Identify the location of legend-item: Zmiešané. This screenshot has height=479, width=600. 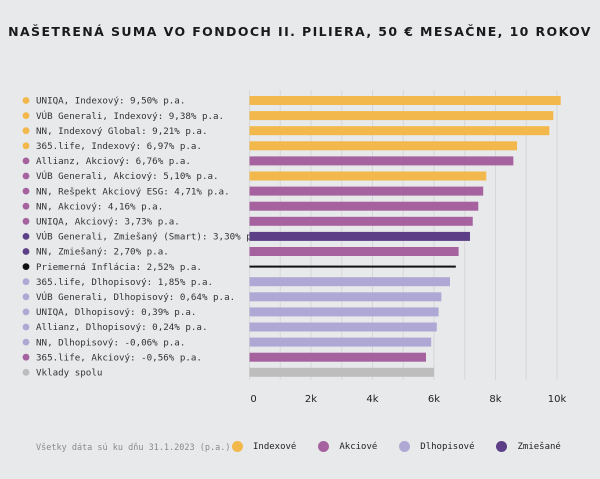
(528, 446).